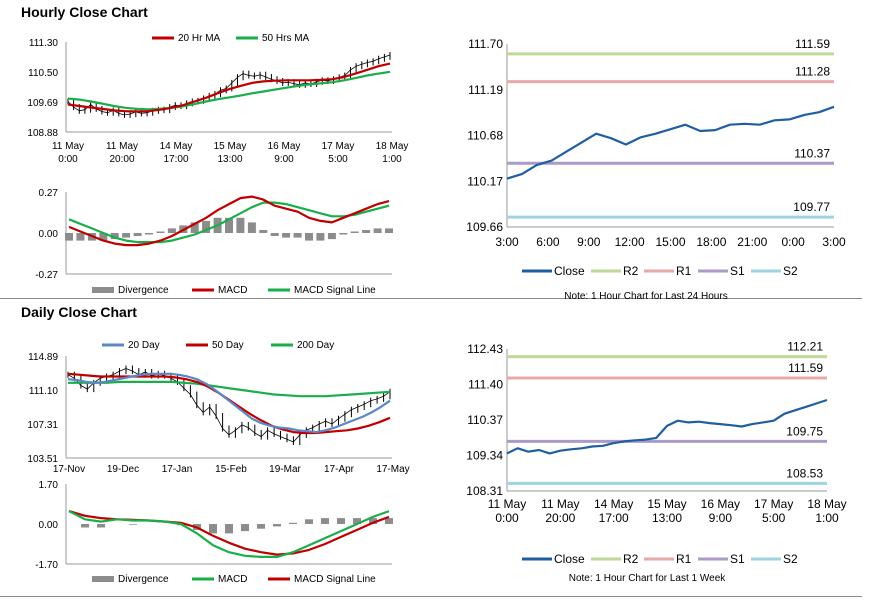  What do you see at coordinates (805, 368) in the screenshot?
I see `daily_levels-level-r1-label: 111.59` at bounding box center [805, 368].